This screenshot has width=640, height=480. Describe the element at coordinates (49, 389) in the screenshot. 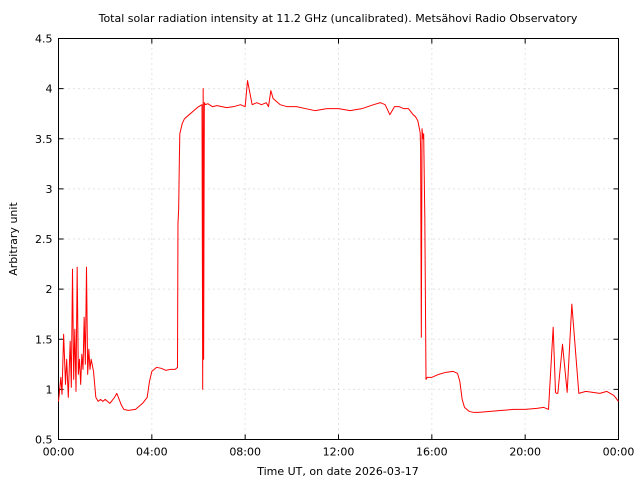

I see `y-tick-label: 1` at that location.